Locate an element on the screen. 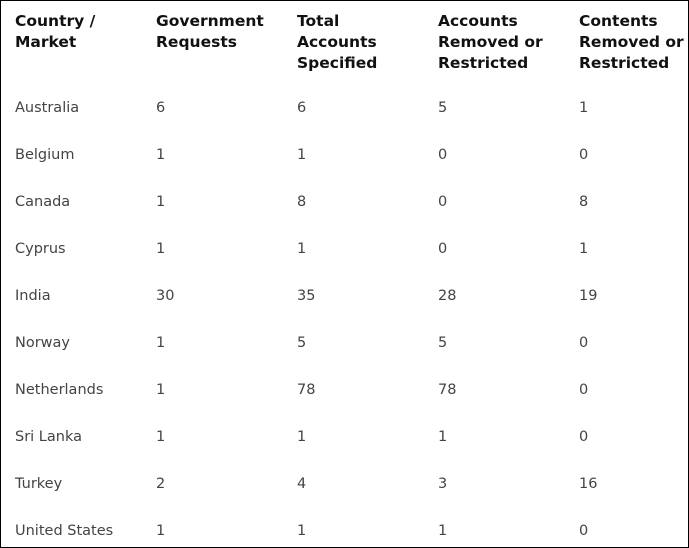  table-cell: 2 is located at coordinates (161, 484).